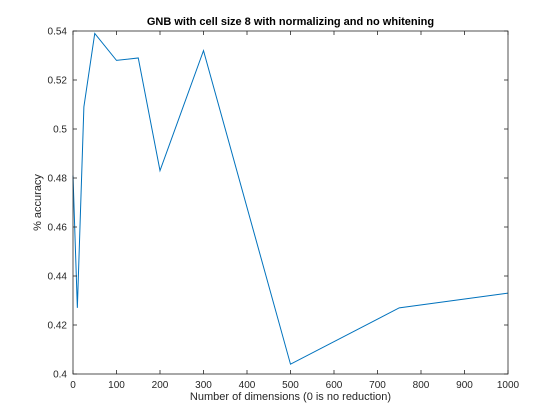 The image size is (560, 420). Describe the element at coordinates (377, 385) in the screenshot. I see `x-tick-label: 700` at that location.